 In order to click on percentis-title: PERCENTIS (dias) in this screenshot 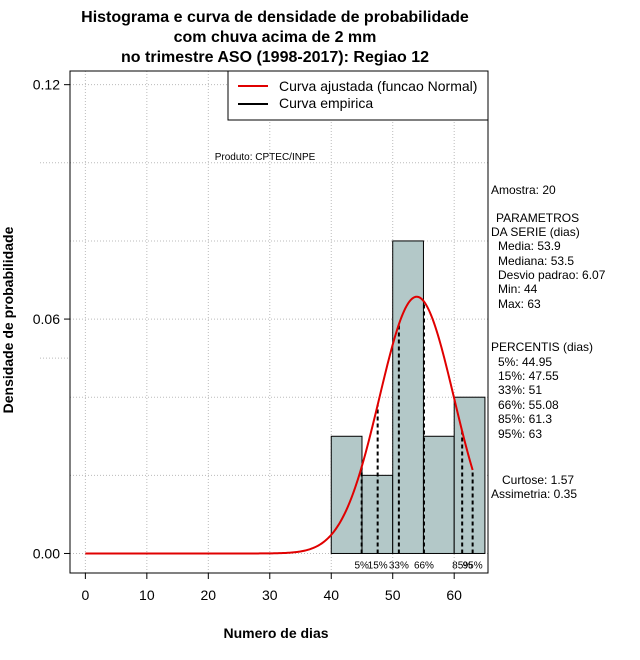, I will do `click(542, 347)`.